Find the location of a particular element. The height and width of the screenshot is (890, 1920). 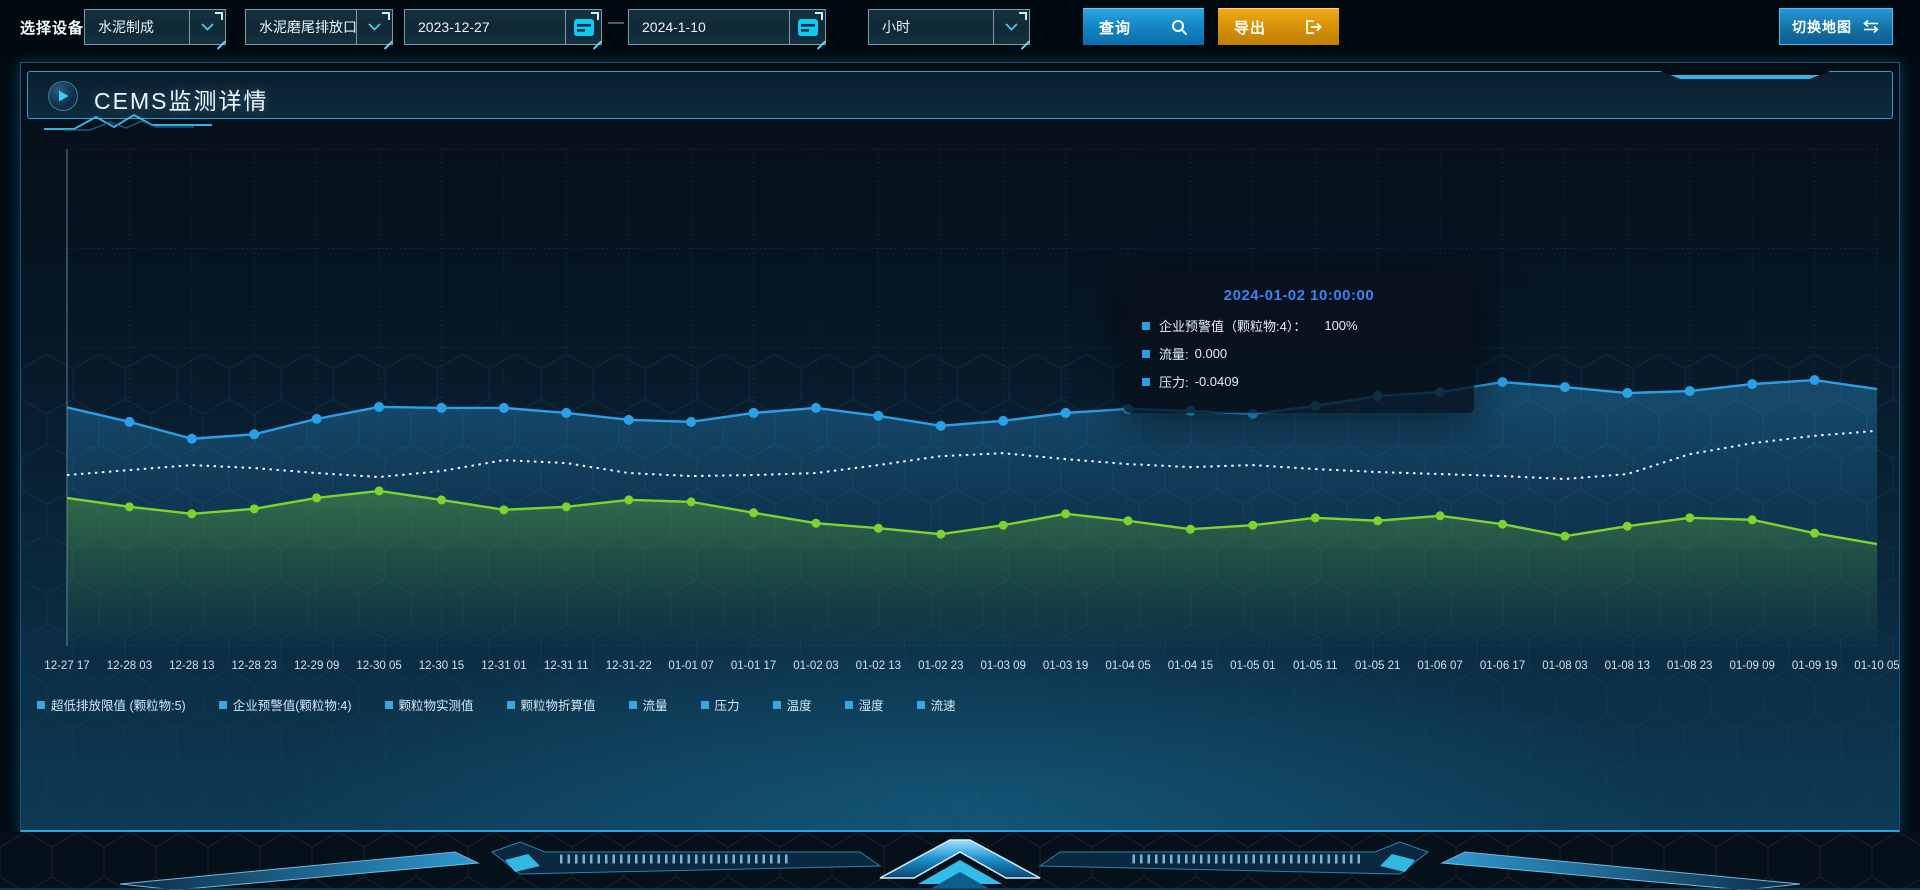

tooltip-label: 压力: is located at coordinates (1174, 382).